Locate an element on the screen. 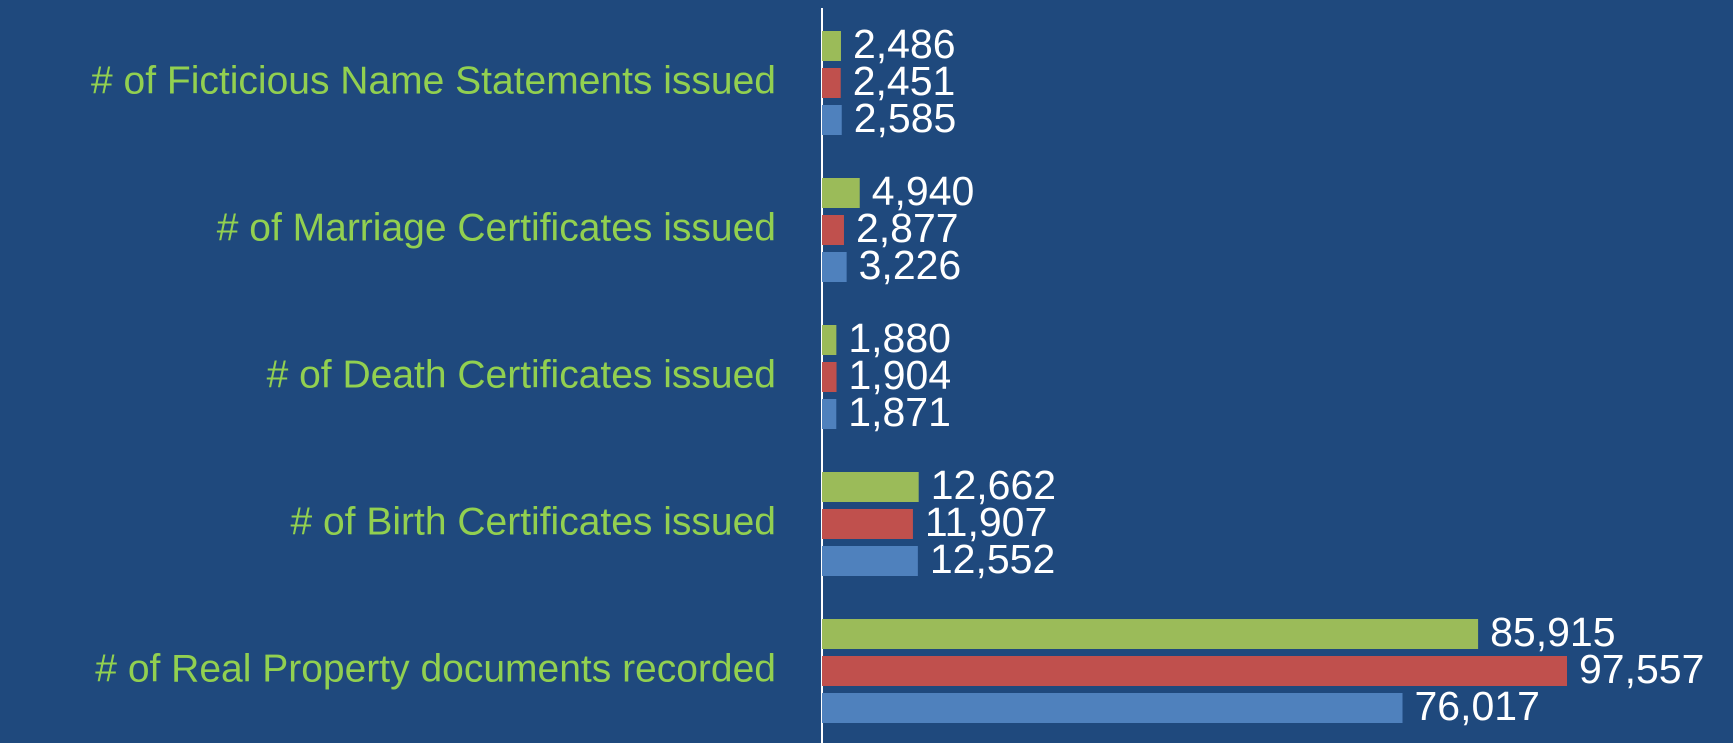 The width and height of the screenshot is (1733, 743). value-label: 1,880 is located at coordinates (899, 338).